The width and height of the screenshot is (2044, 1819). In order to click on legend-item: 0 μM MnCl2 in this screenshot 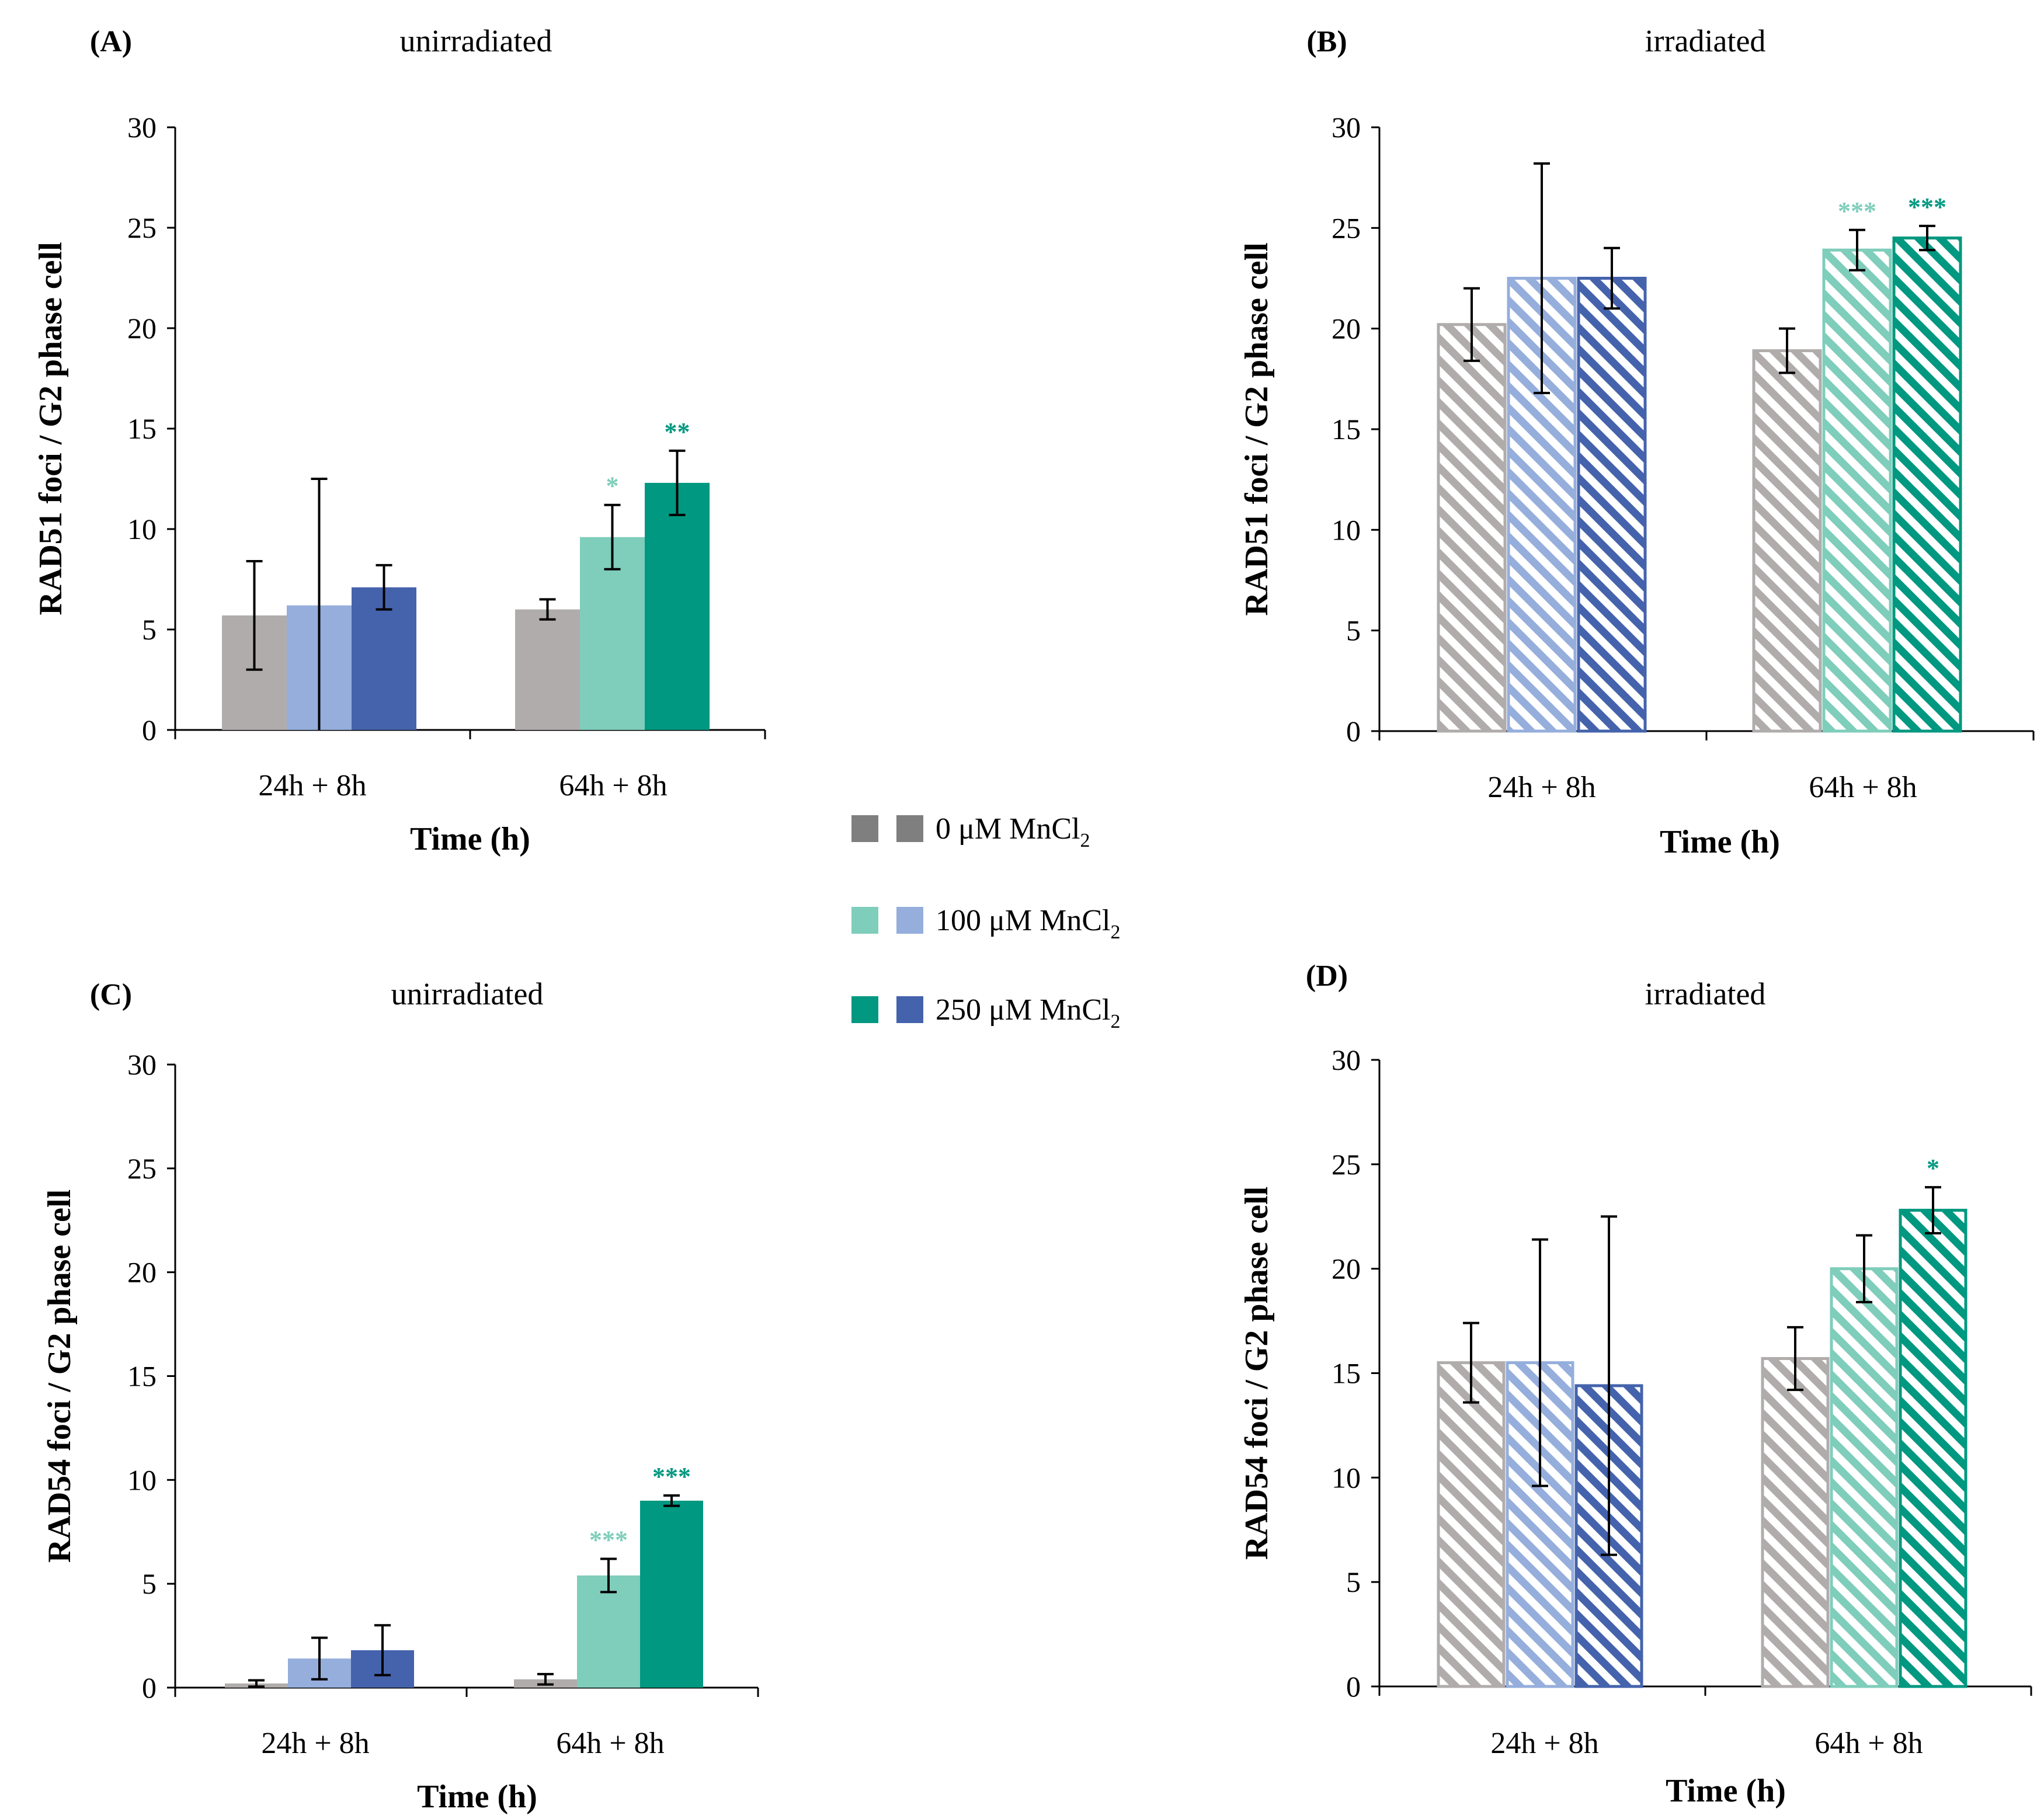, I will do `click(970, 831)`.